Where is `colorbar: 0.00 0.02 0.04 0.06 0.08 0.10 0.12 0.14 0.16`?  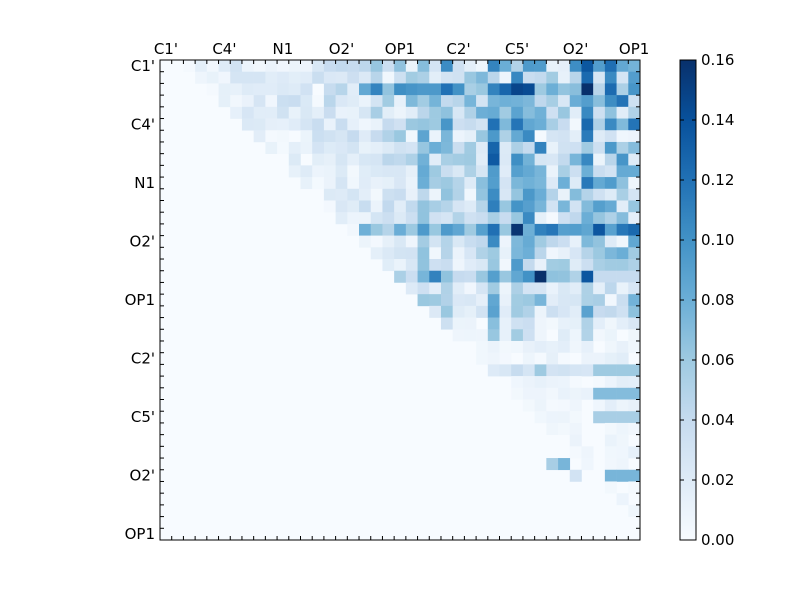
colorbar: 0.00 0.02 0.04 0.06 0.08 0.10 0.12 0.14 0.16 is located at coordinates (706, 300).